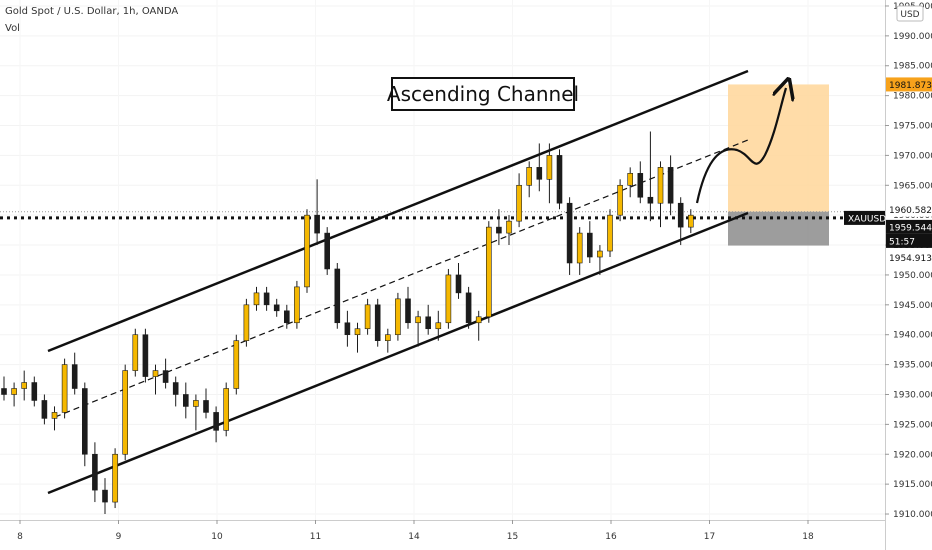 Image resolution: width=932 pixels, height=550 pixels. What do you see at coordinates (119, 537) in the screenshot?
I see `time-tick-label: 9` at bounding box center [119, 537].